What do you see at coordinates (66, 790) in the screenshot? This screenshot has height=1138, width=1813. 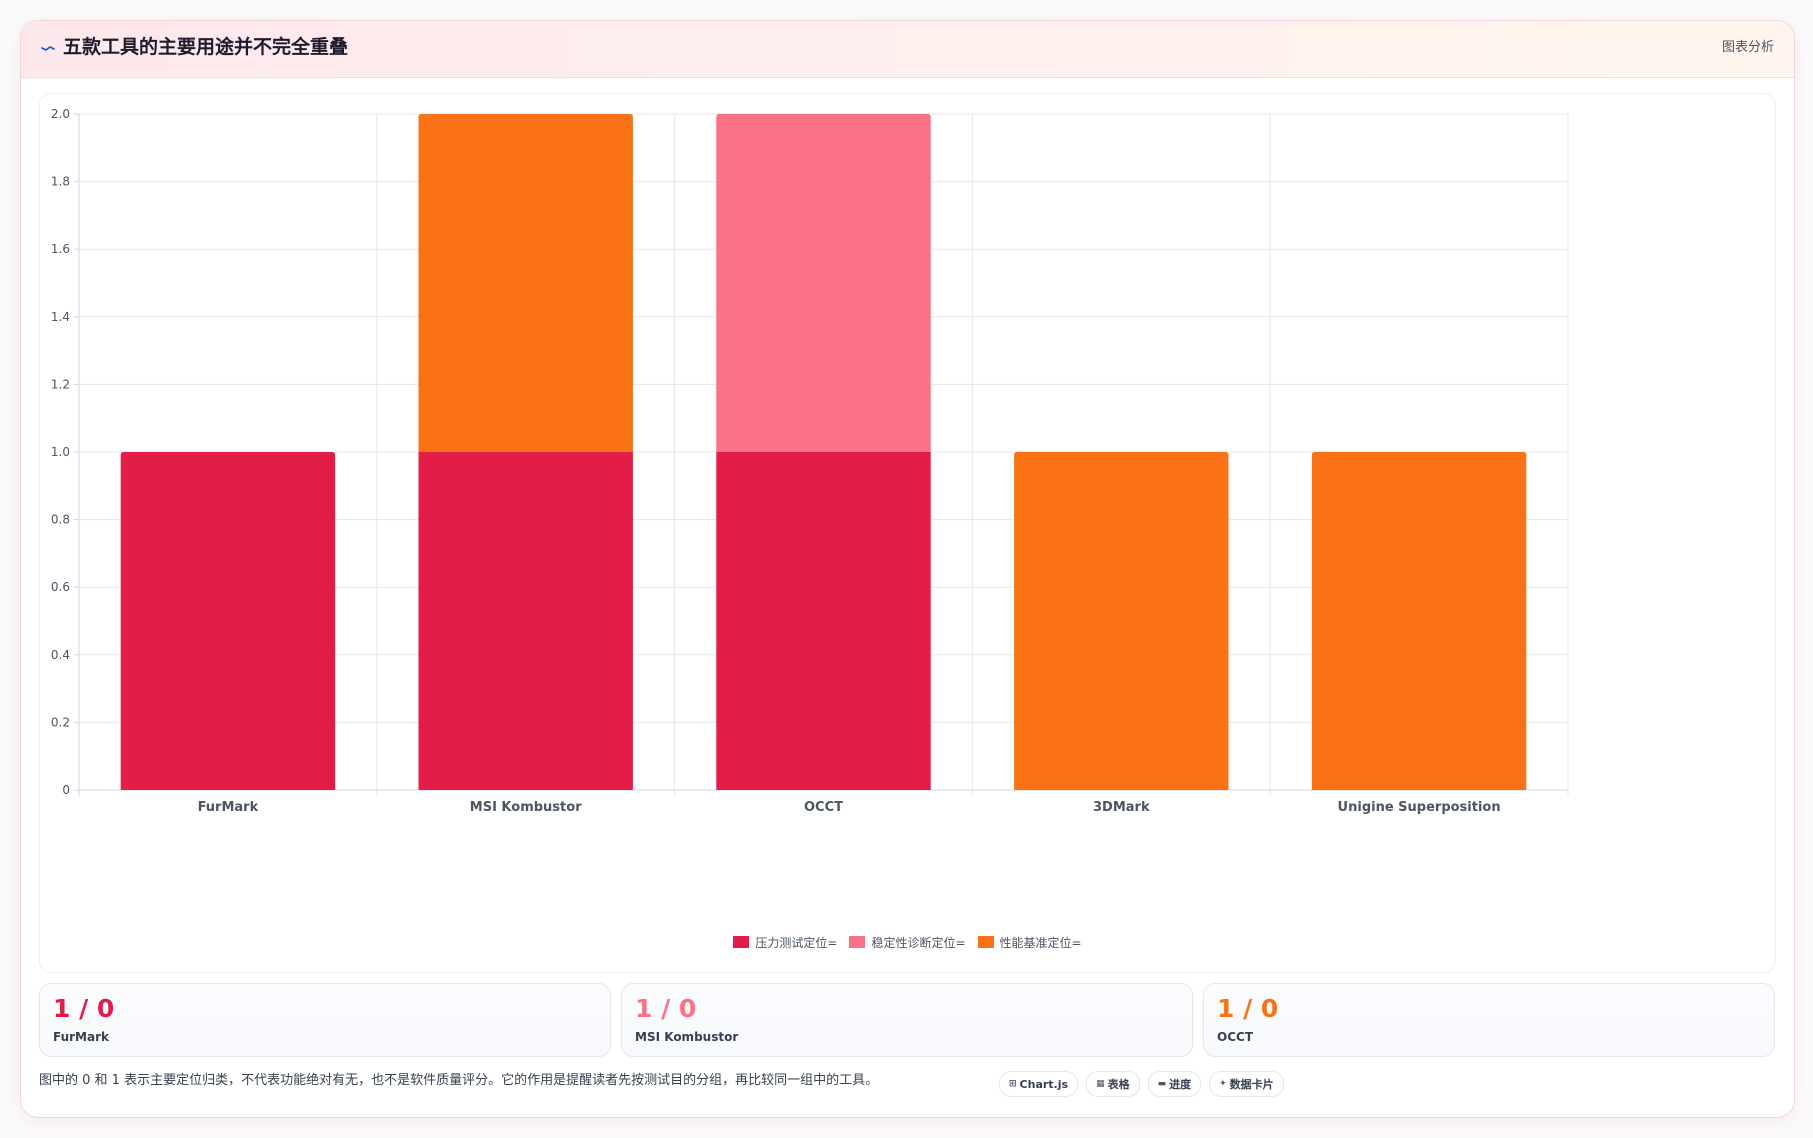 I see `y-tick-label: 0` at bounding box center [66, 790].